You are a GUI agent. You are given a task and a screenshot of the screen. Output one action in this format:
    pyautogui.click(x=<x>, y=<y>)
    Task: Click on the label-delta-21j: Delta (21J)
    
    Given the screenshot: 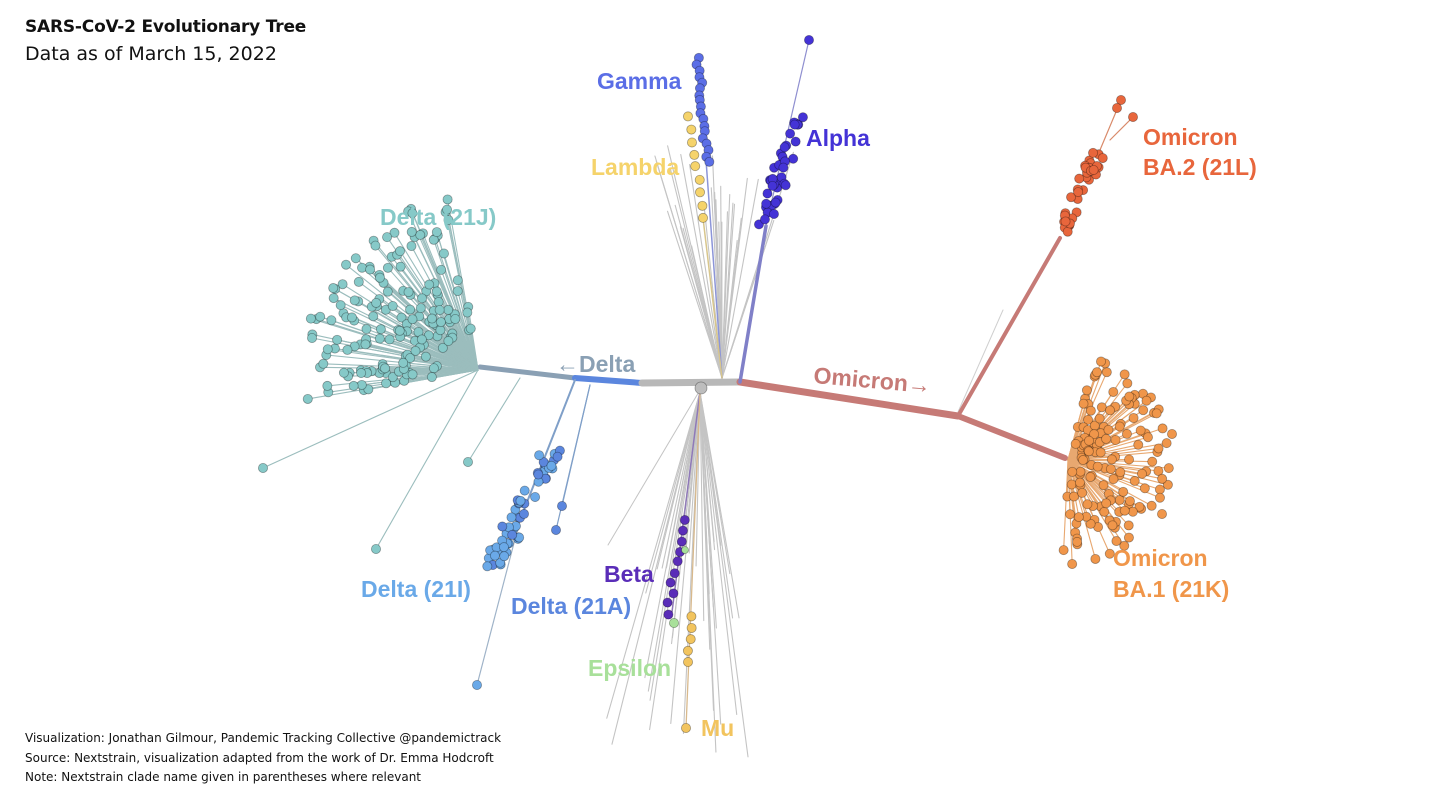 What is the action you would take?
    pyautogui.click(x=438, y=217)
    